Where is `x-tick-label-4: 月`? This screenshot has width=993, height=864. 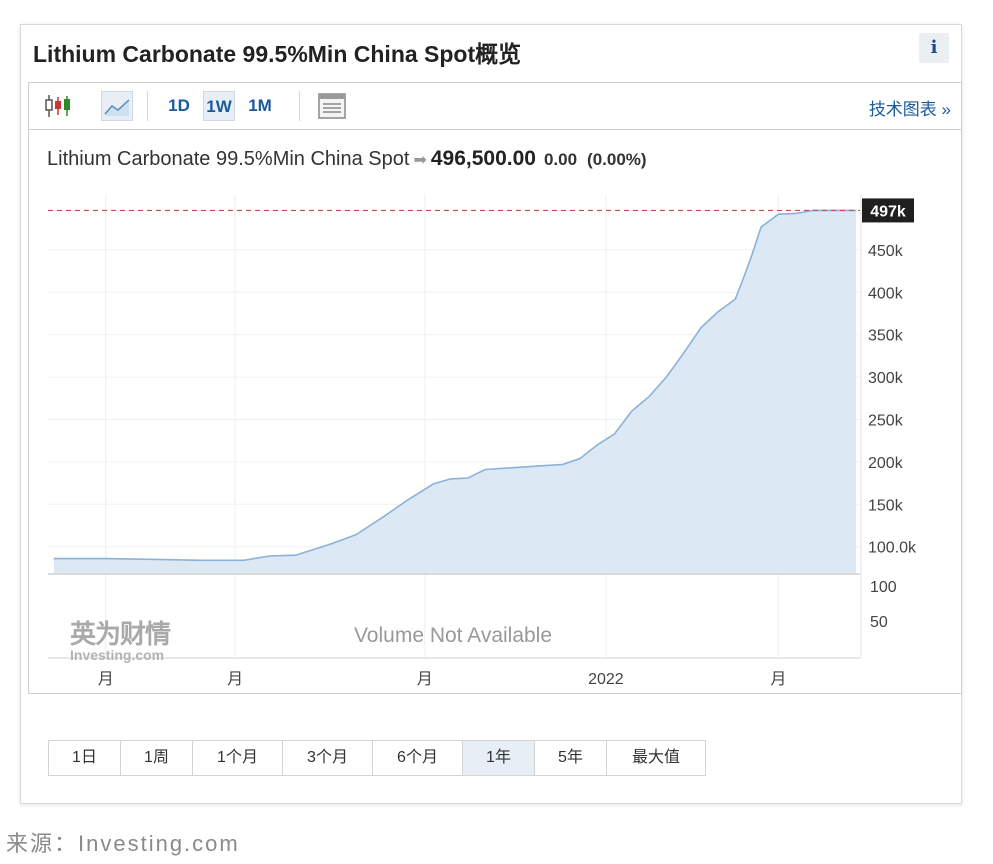
x-tick-label-4: 月 is located at coordinates (778, 679).